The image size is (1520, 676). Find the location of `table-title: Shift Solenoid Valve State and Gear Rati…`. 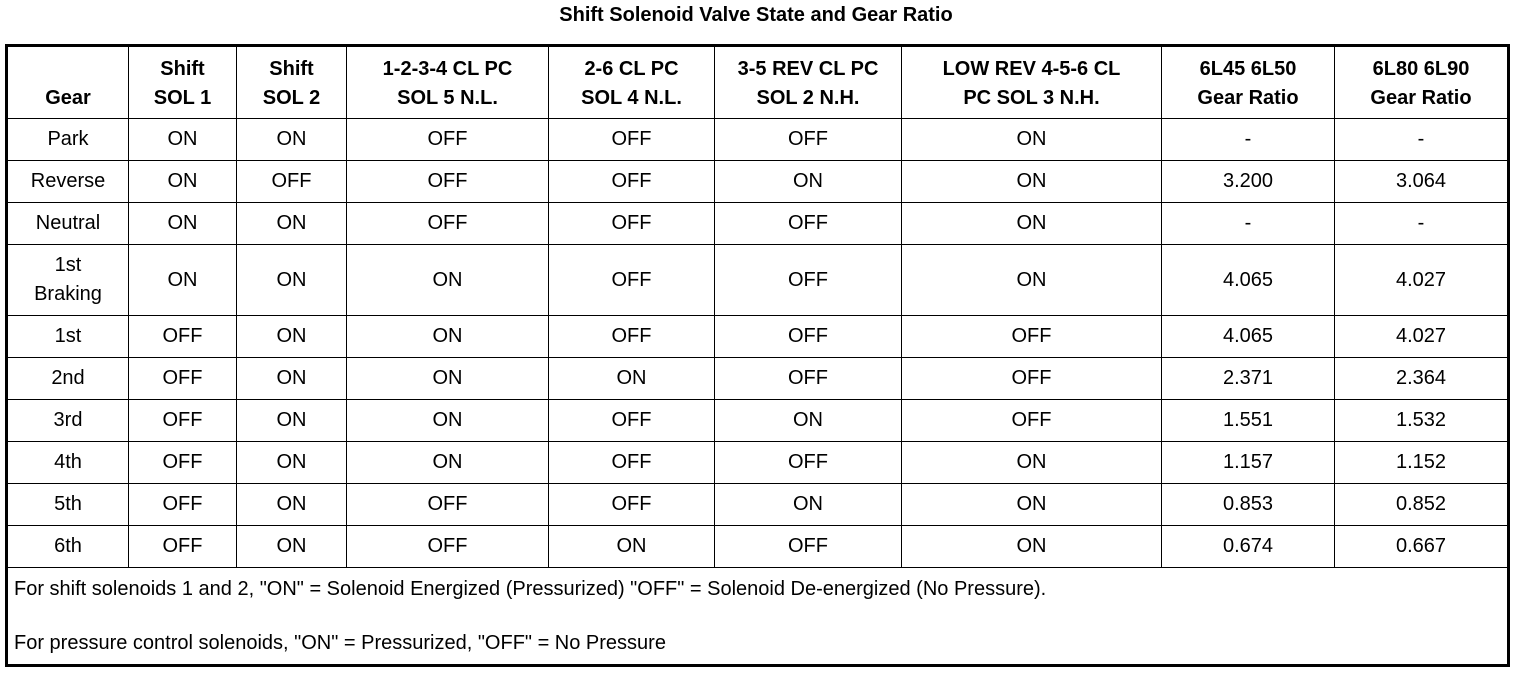

table-title: Shift Solenoid Valve State and Gear Rati… is located at coordinates (756, 15).